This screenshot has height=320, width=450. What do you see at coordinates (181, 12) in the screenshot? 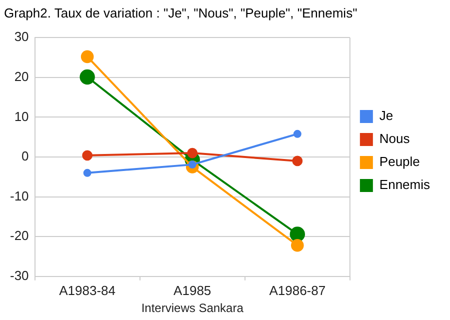
I see `chart-title: Graph2. Taux de variation : "Je", "Nous", "Peuple", "Ennemis"` at bounding box center [181, 12].